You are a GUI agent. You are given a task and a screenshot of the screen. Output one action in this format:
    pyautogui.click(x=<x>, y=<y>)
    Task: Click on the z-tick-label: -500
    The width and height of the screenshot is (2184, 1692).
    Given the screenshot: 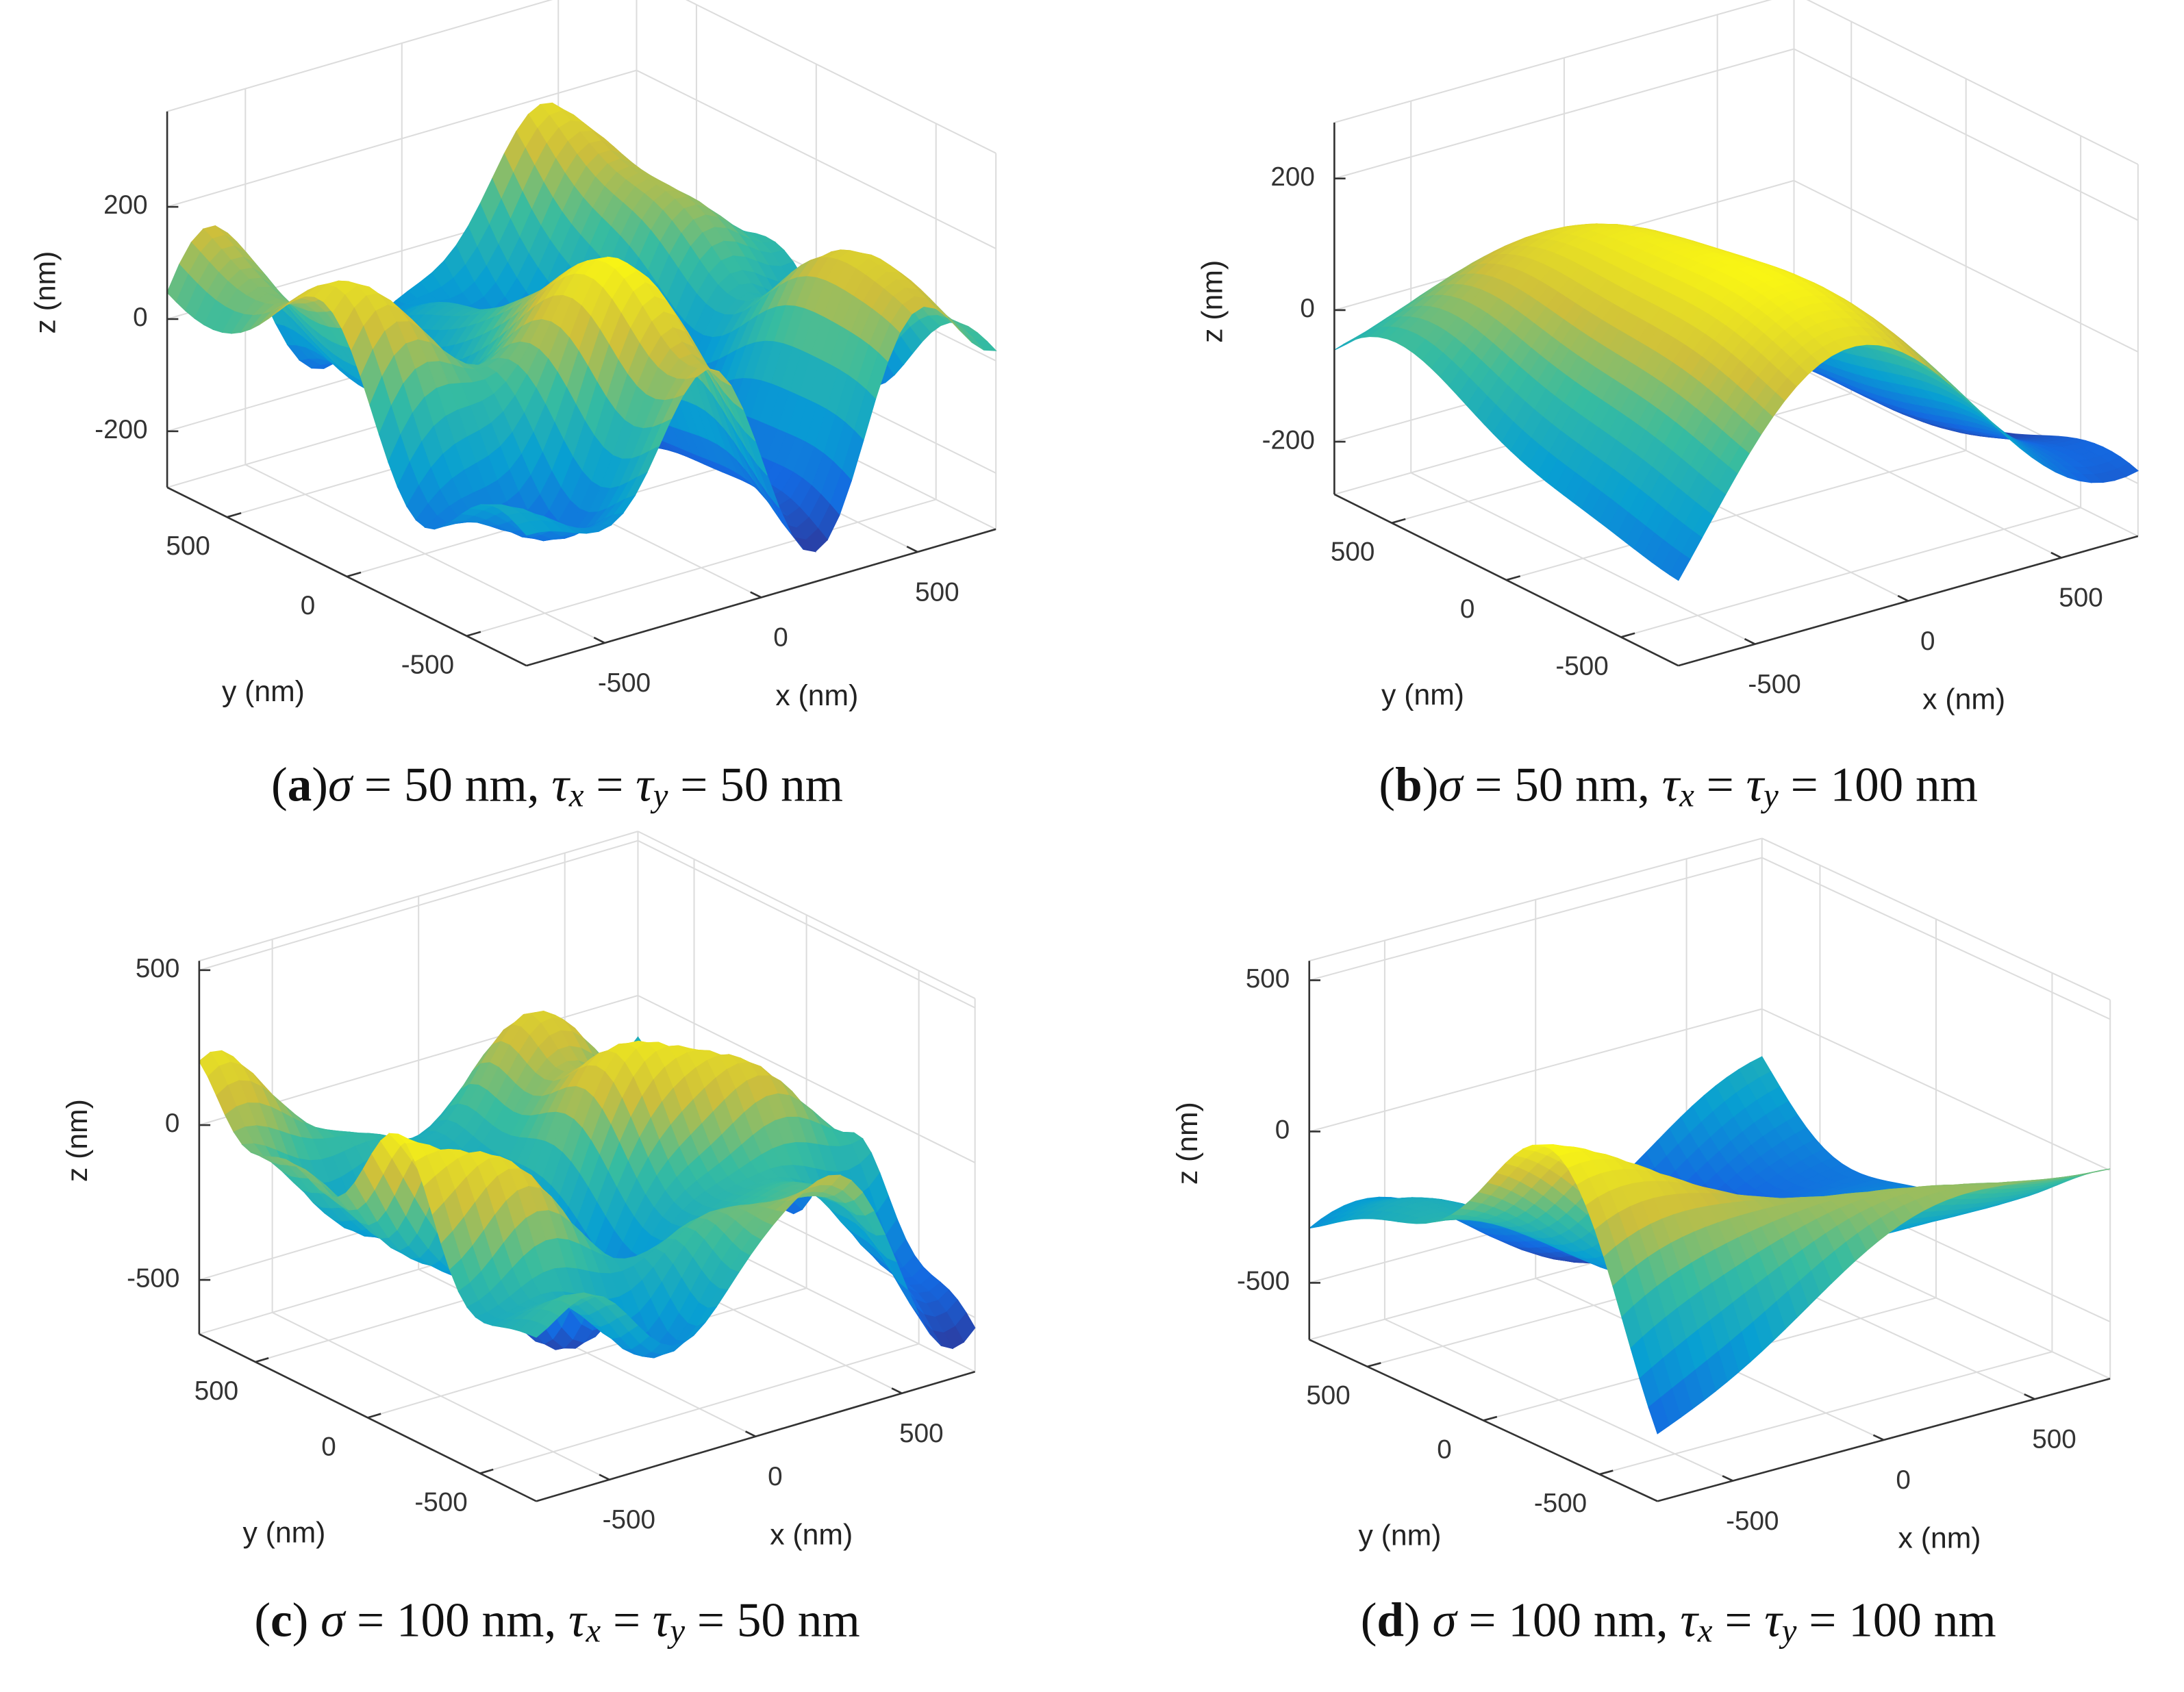 What is the action you would take?
    pyautogui.click(x=153, y=1278)
    